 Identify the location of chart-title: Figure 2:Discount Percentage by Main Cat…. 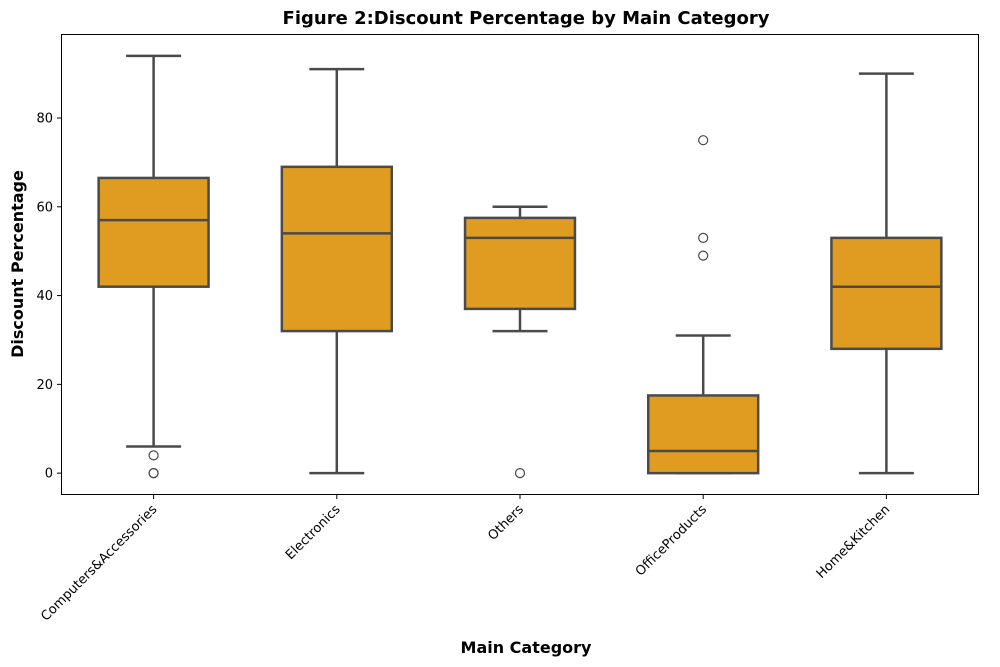
(526, 18).